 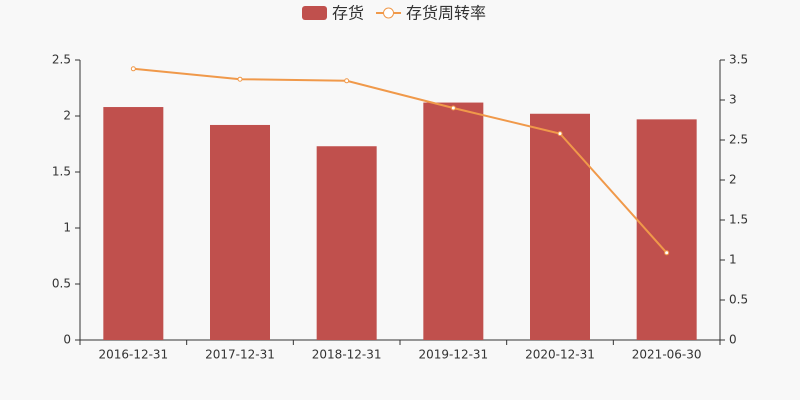 I want to click on y2-tick-label: 0, so click(x=733, y=340).